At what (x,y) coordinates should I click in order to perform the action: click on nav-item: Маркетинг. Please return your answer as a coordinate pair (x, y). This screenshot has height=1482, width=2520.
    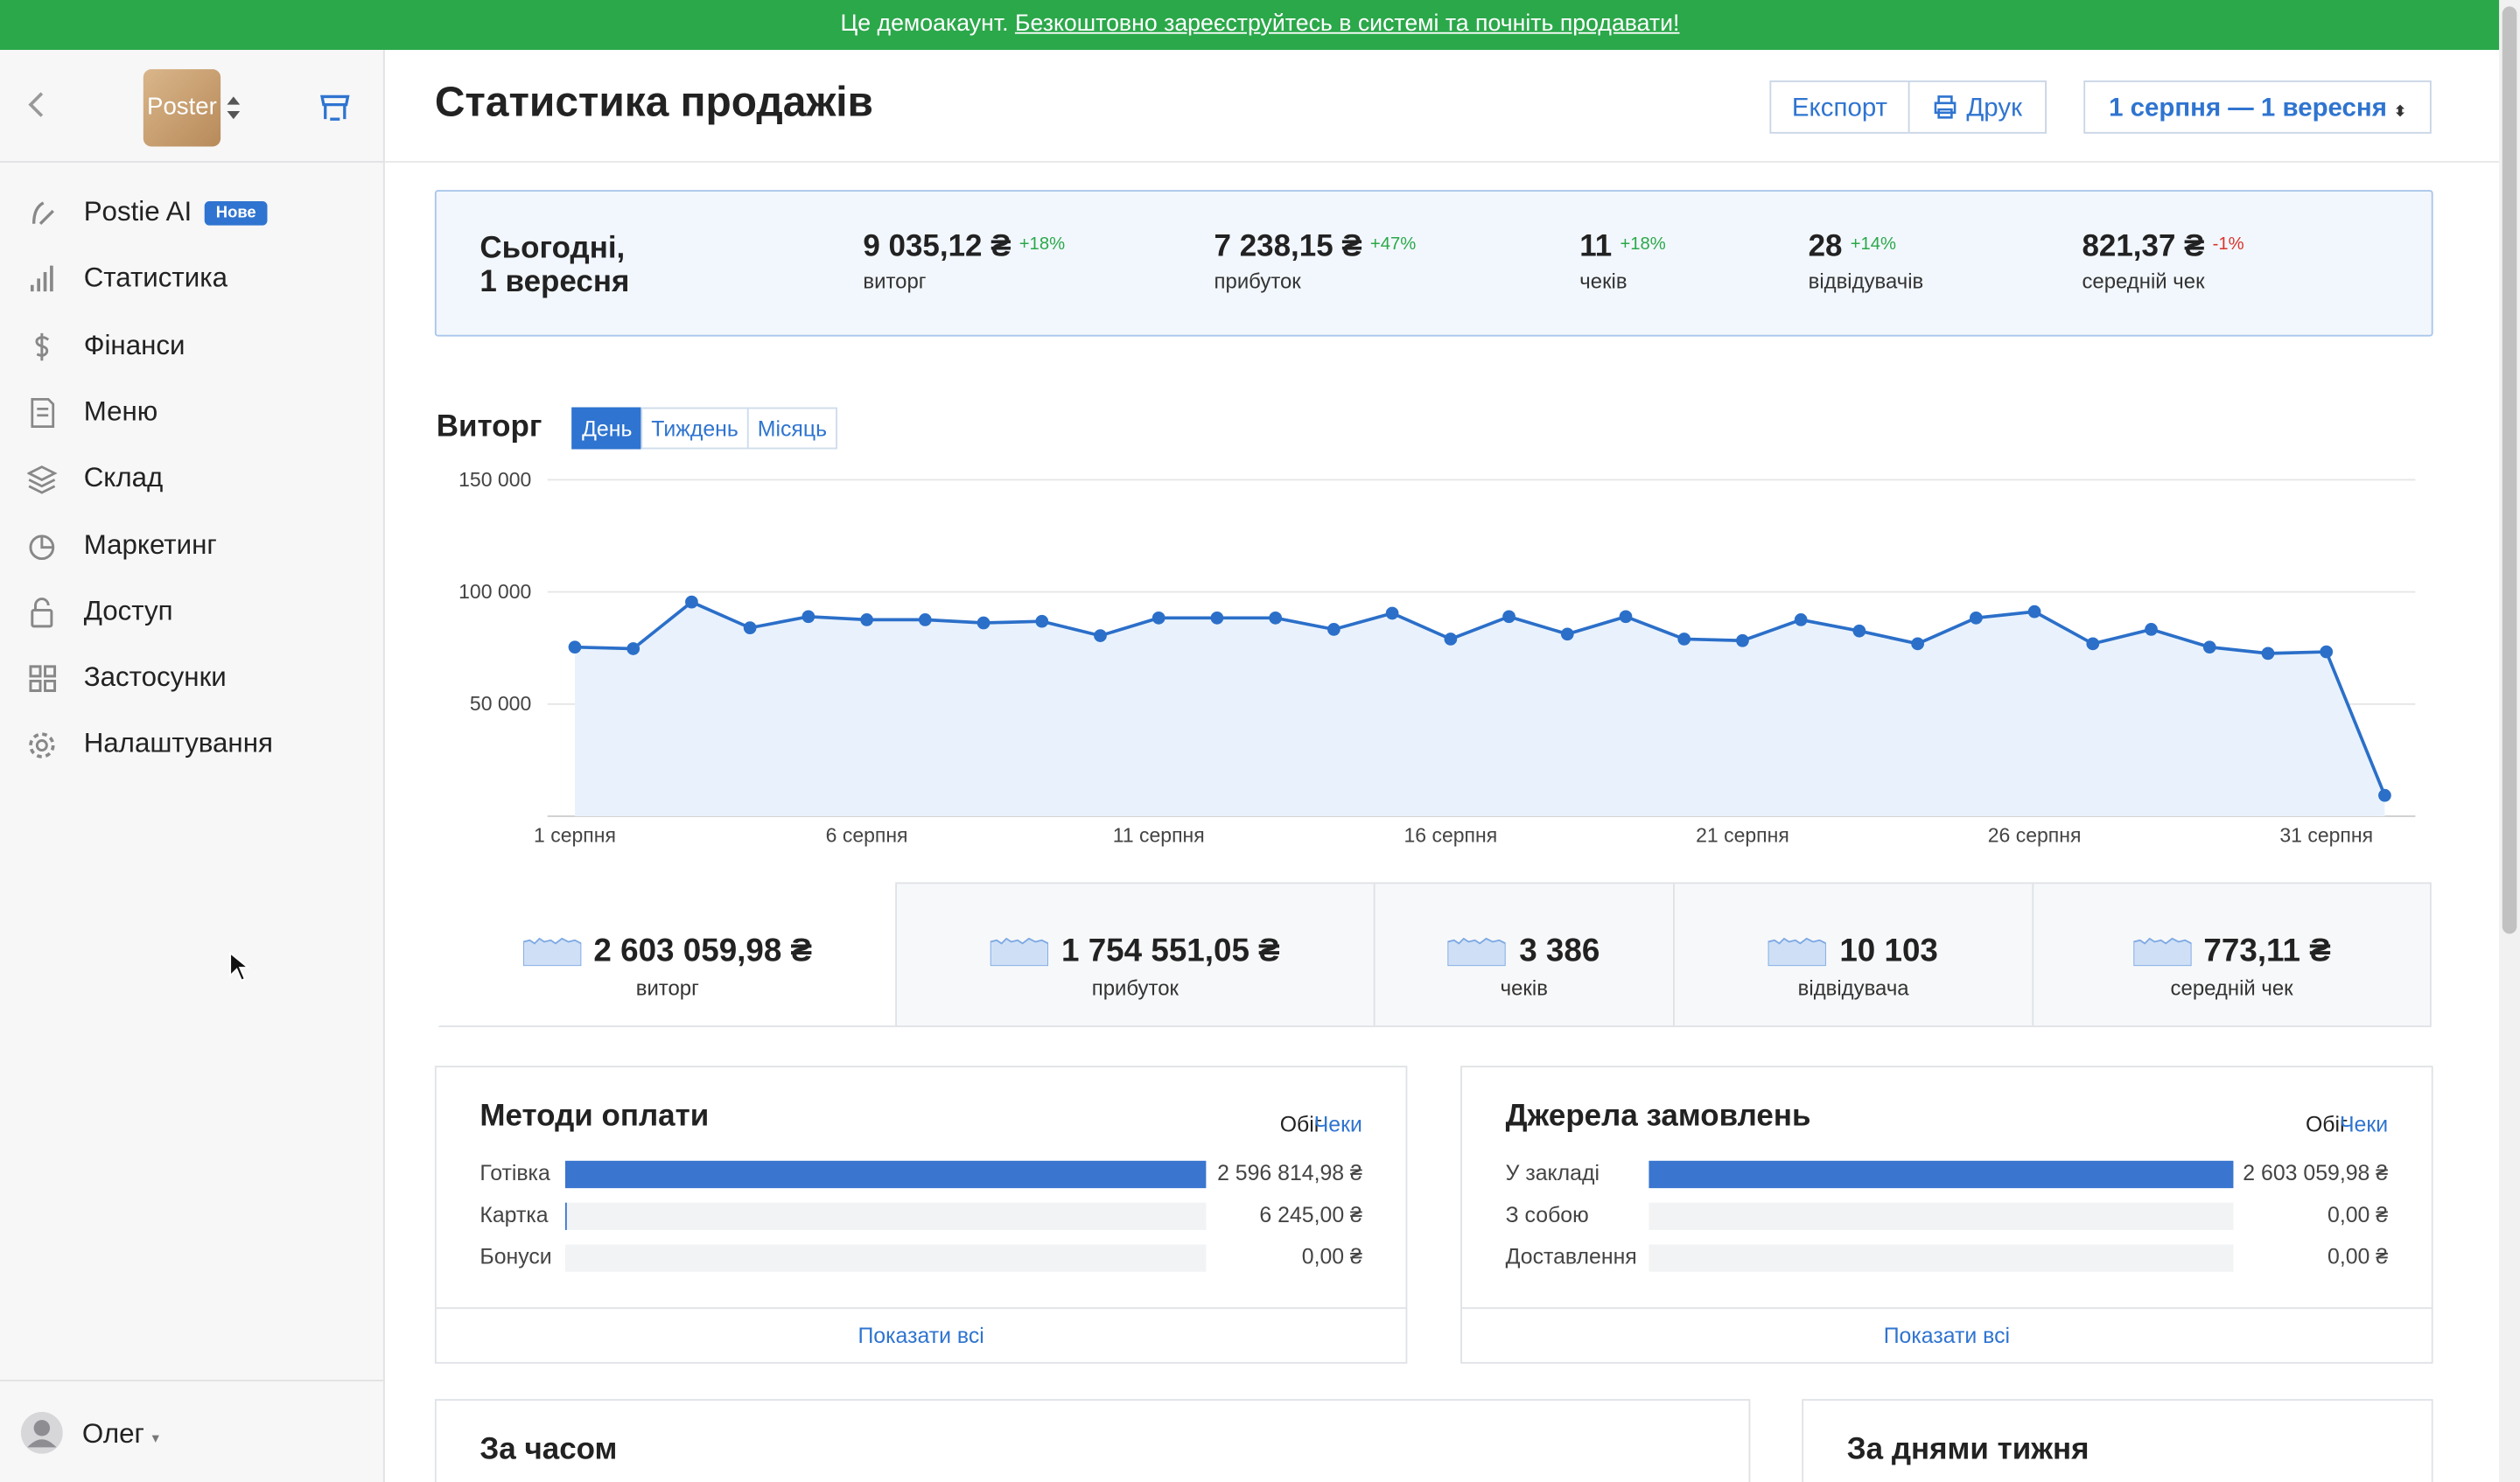
    Looking at the image, I should click on (191, 545).